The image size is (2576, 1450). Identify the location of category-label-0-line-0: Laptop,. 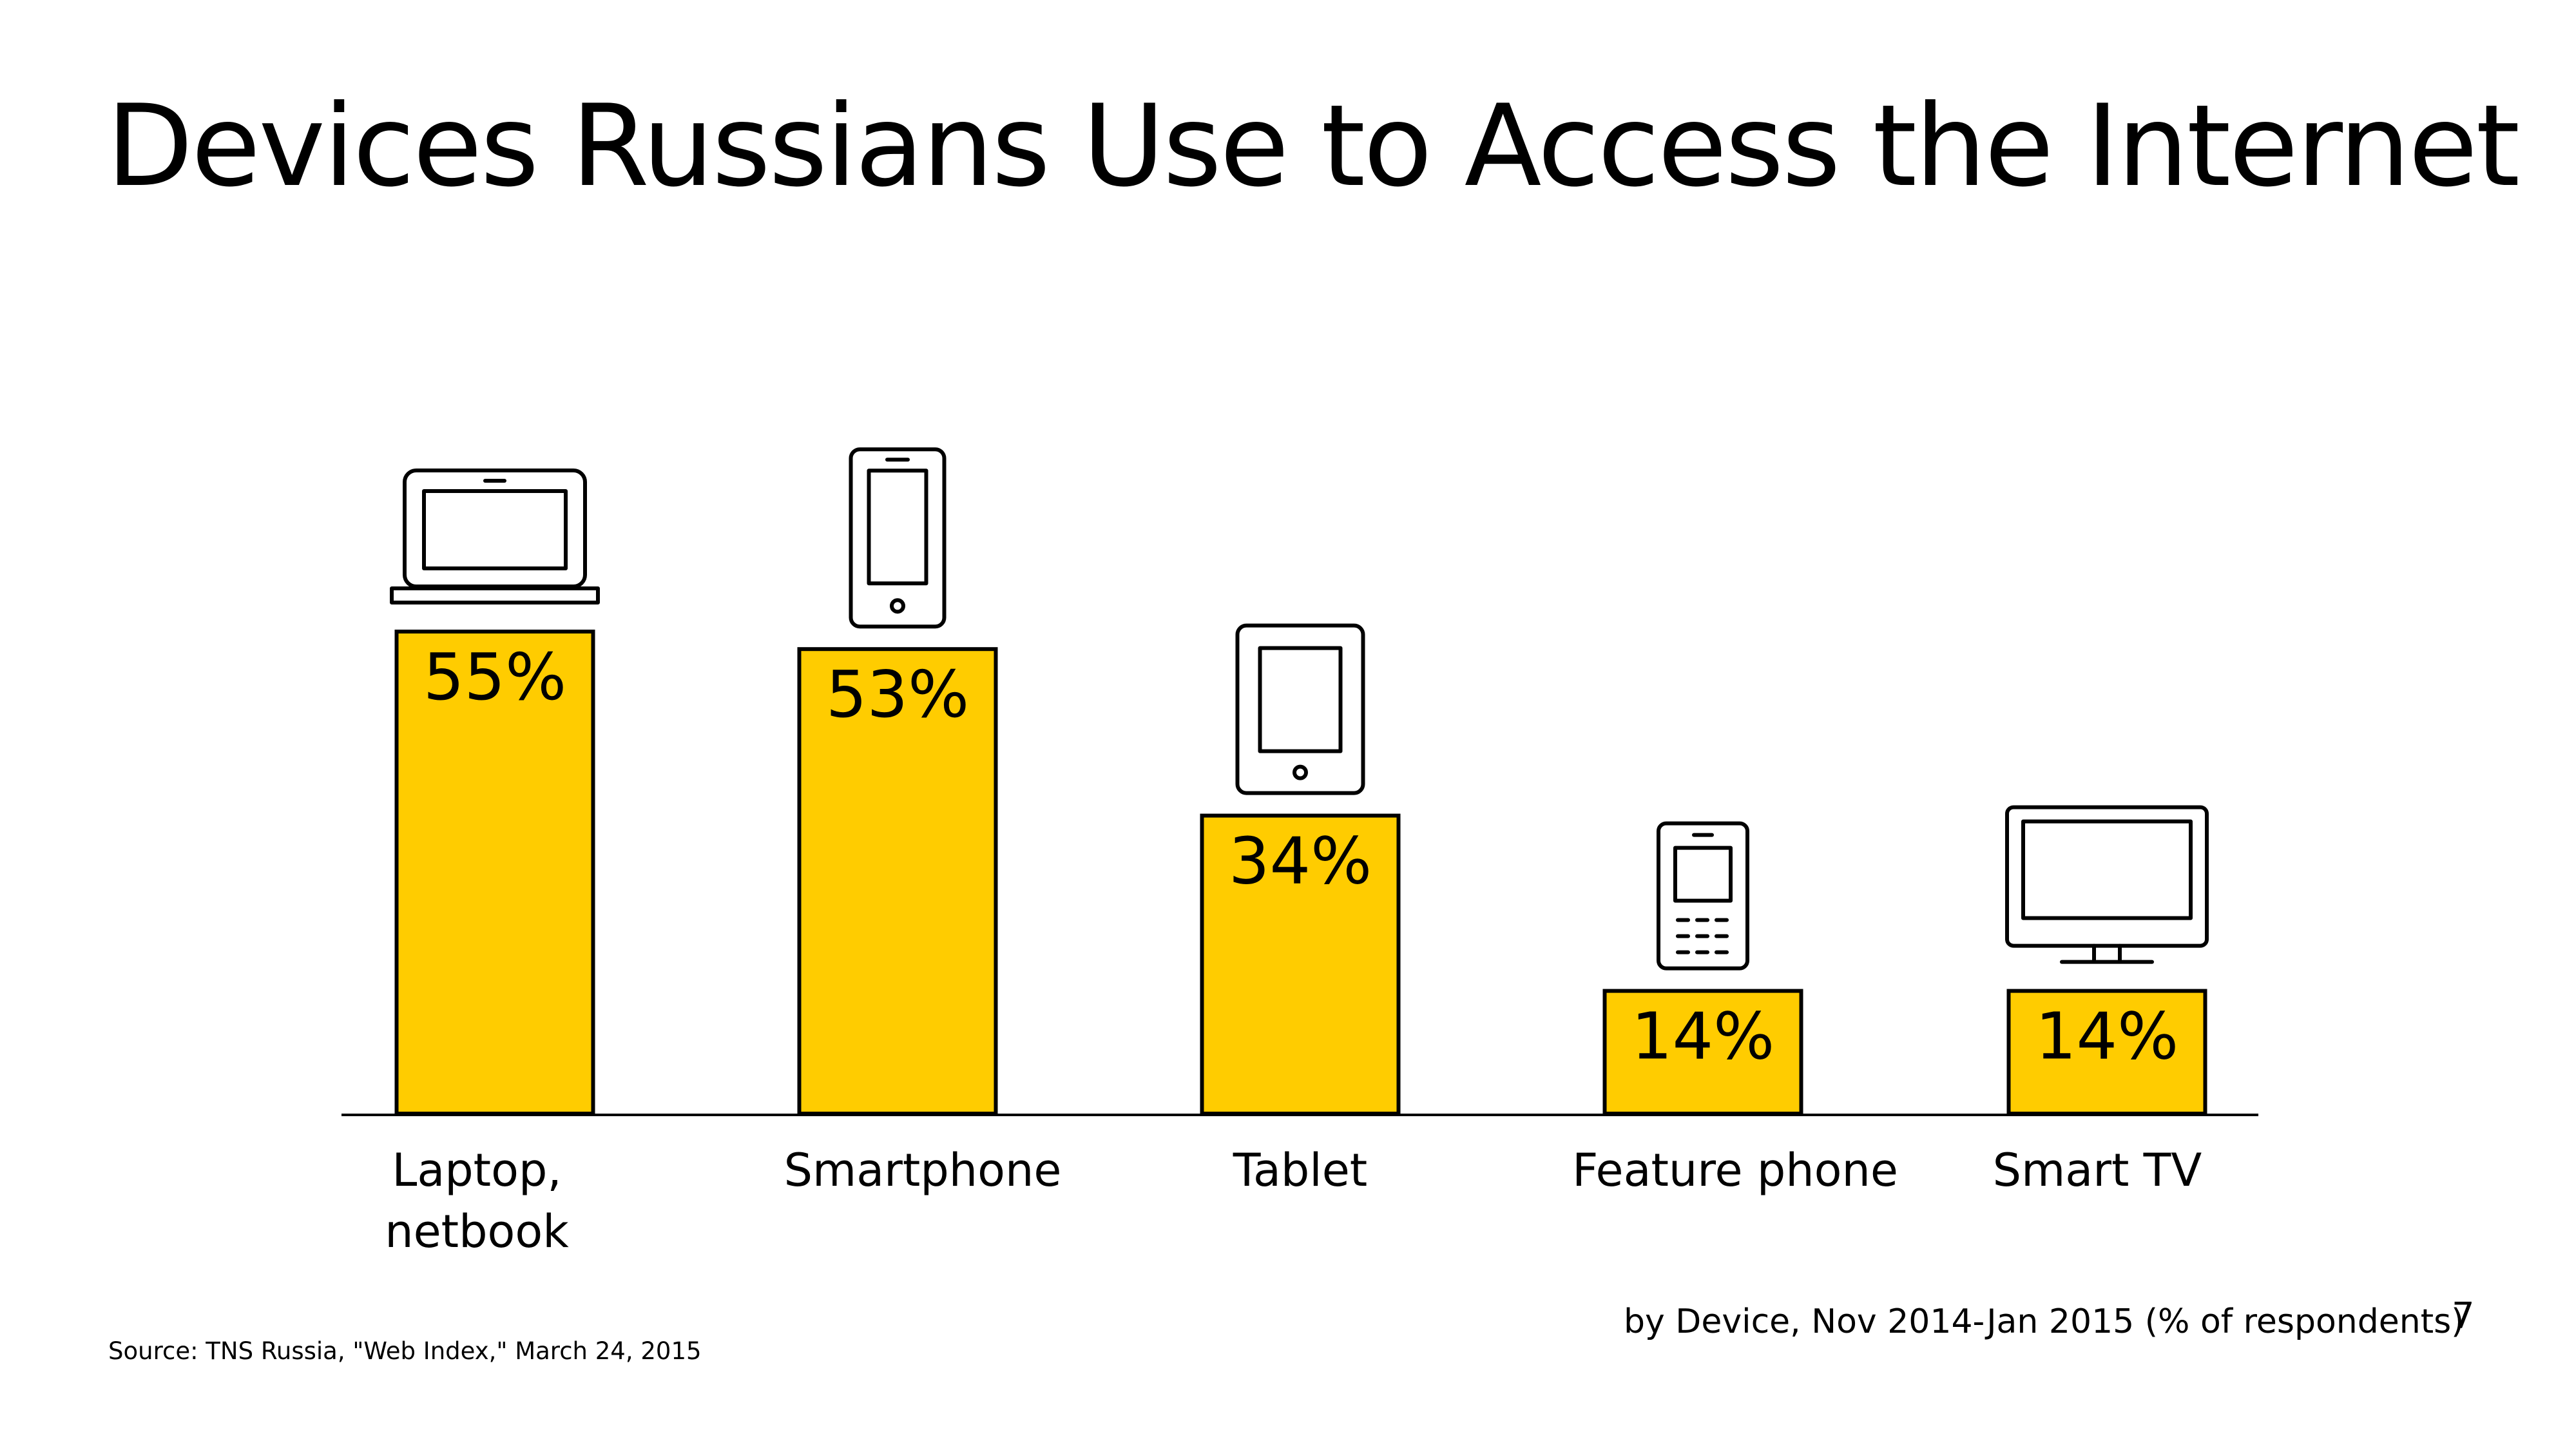
(477, 1170).